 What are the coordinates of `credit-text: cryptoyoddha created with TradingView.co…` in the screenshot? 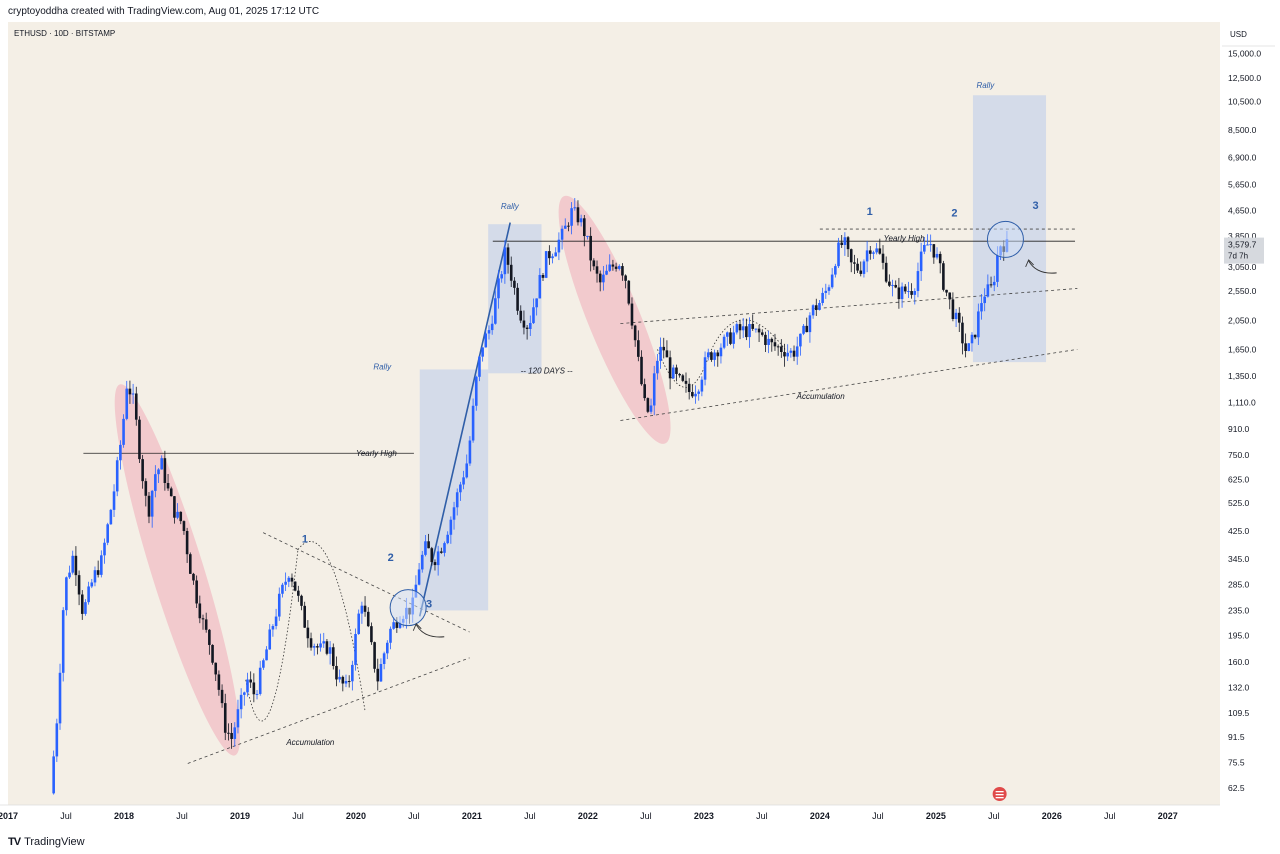 It's located at (164, 11).